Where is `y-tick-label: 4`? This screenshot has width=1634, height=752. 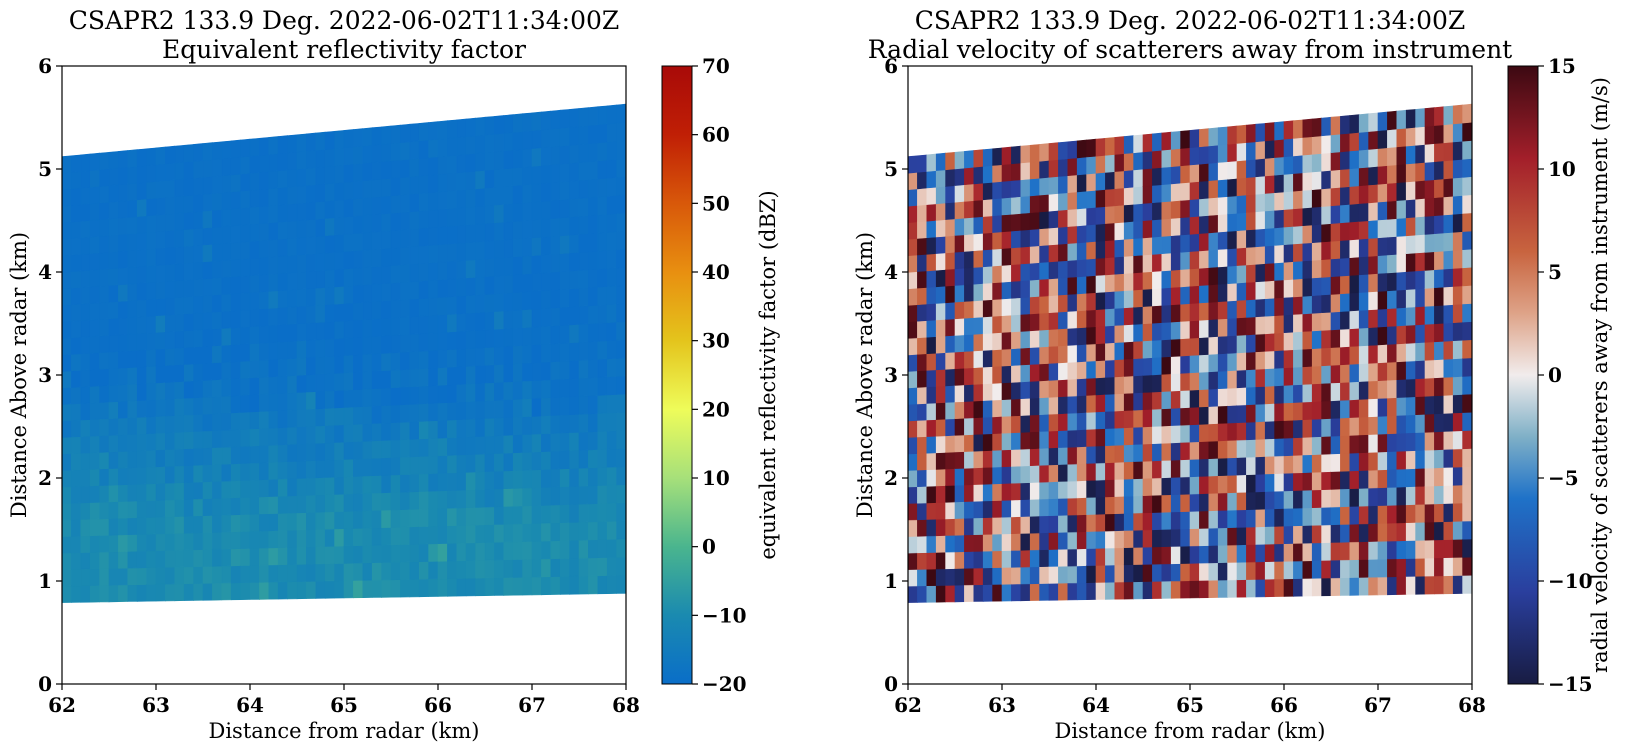 y-tick-label: 4 is located at coordinates (45, 272).